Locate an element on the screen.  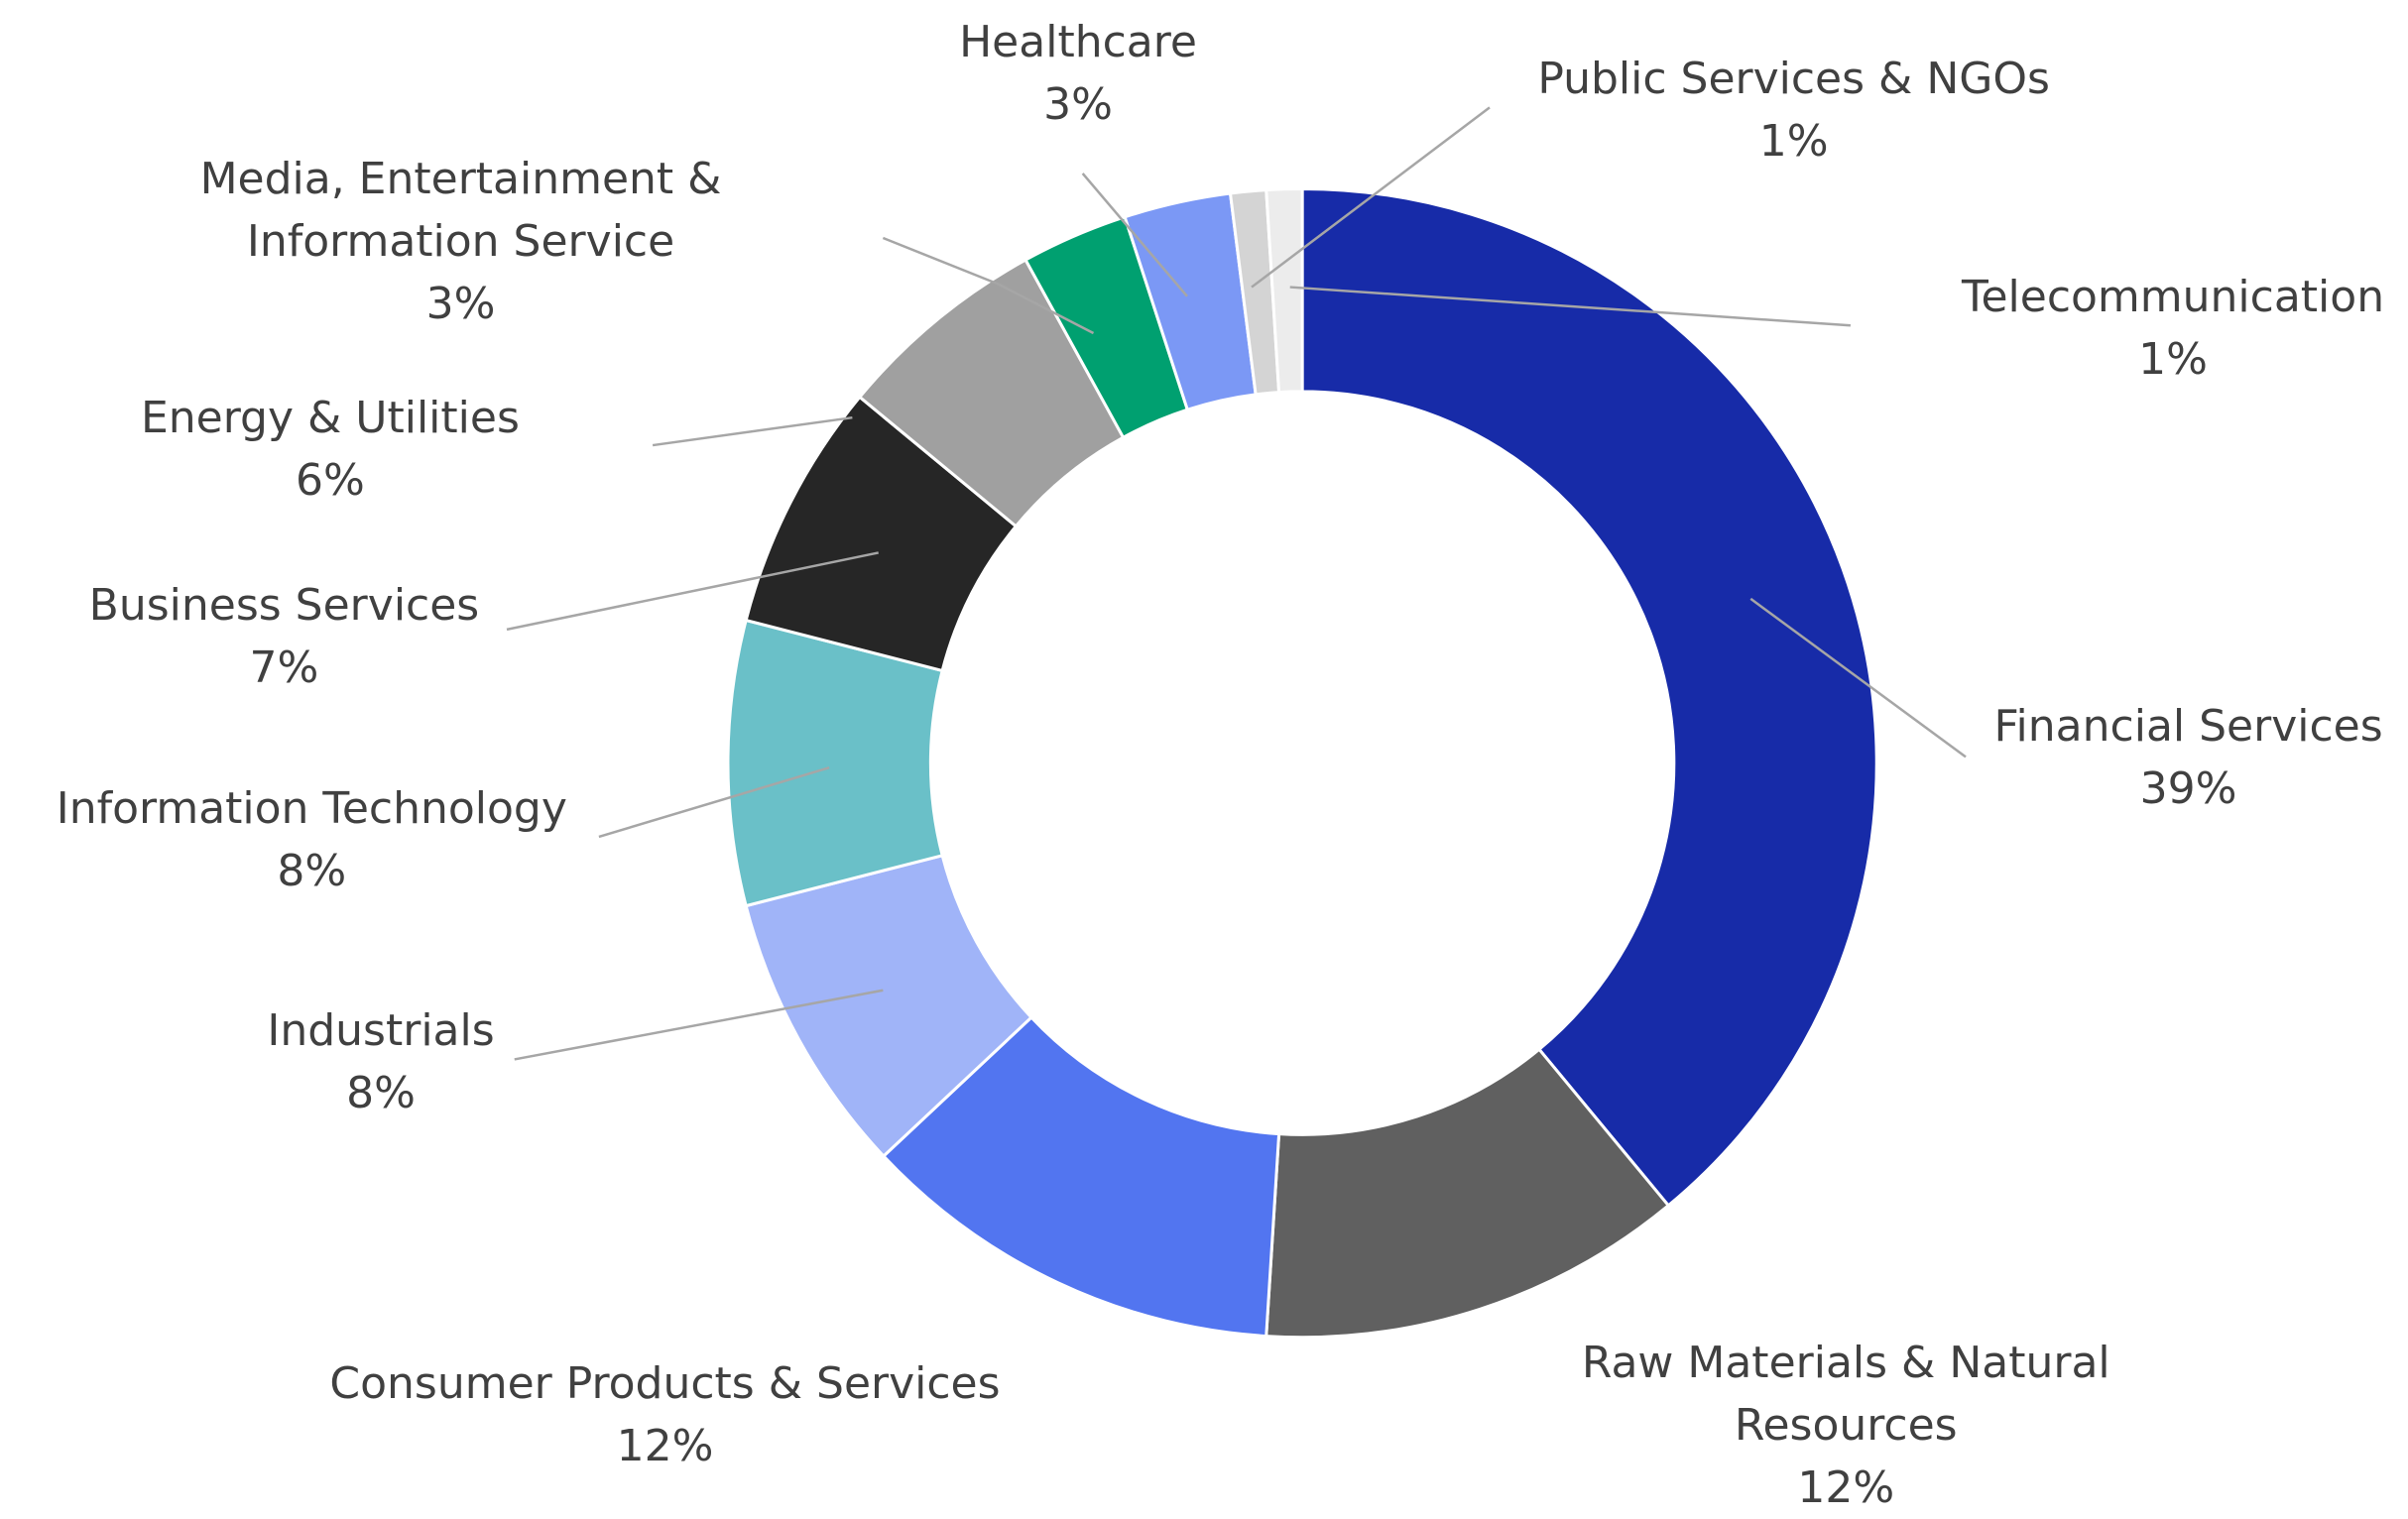
category-label: Energy & Utilities is located at coordinates (330, 419).